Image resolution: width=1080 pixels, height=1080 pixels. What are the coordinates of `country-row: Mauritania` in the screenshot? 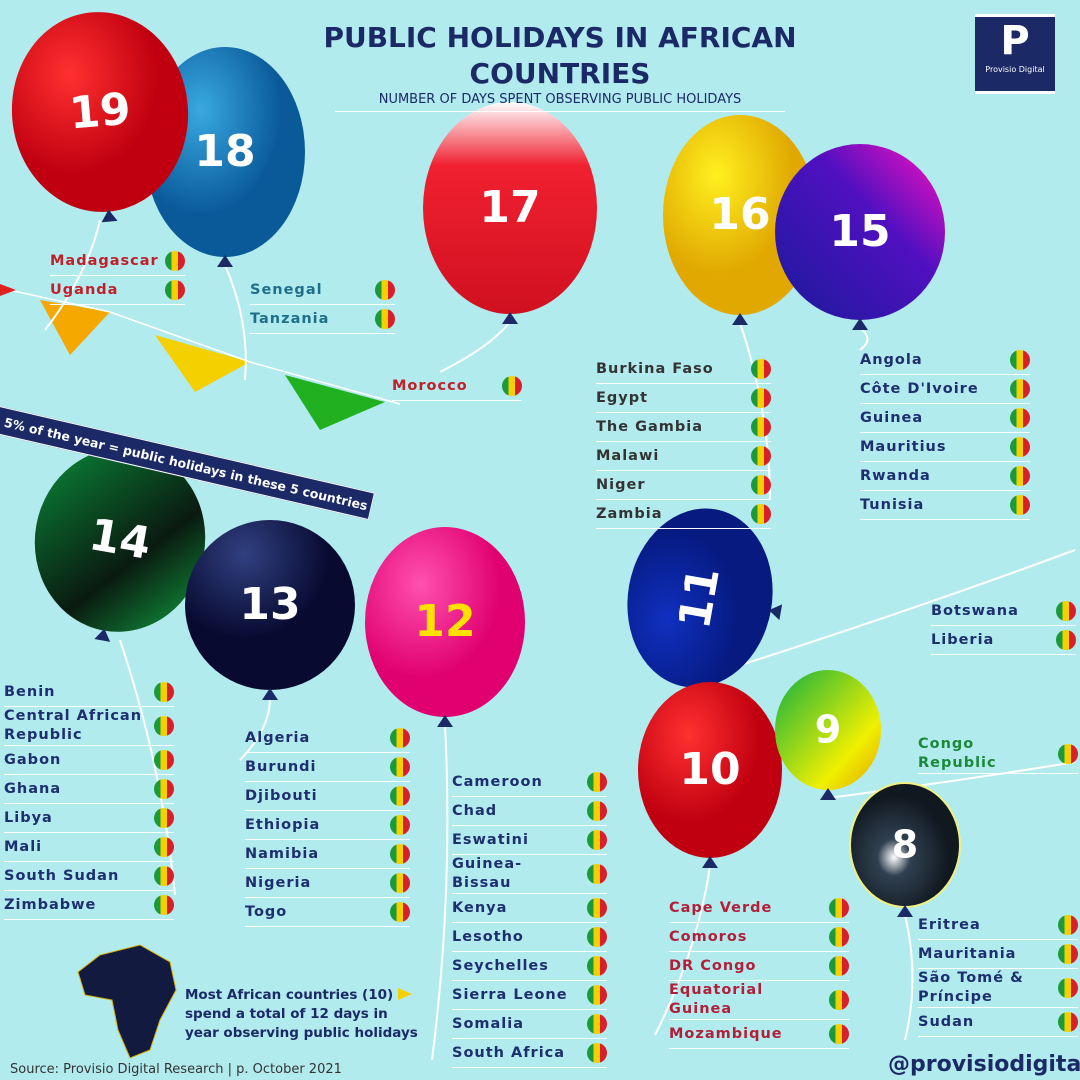 It's located at (998, 954).